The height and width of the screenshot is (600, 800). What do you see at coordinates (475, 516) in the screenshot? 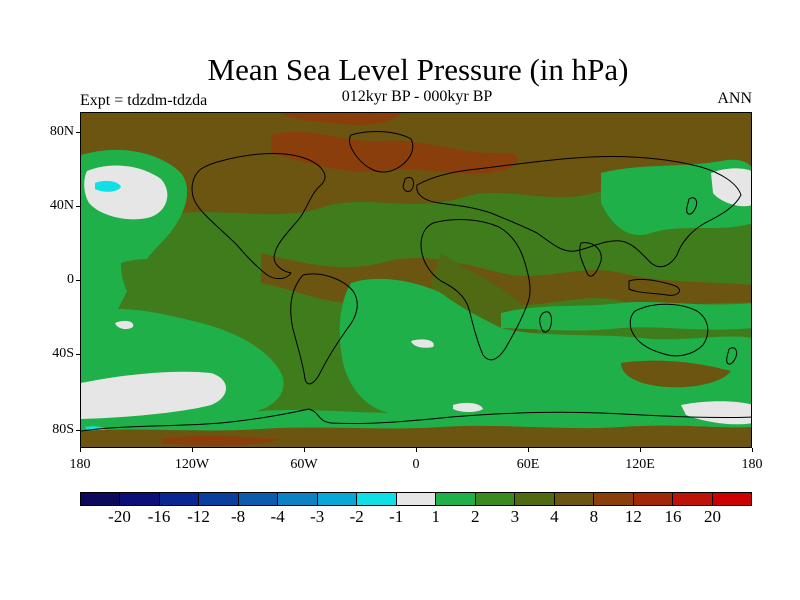
I see `colorbar-label: 2` at bounding box center [475, 516].